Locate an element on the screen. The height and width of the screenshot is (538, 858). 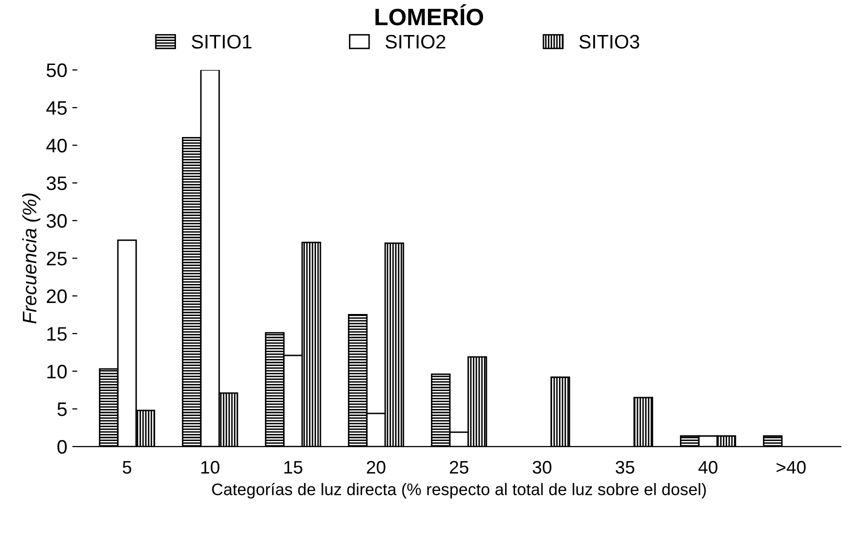
chart-title: LOMERÍO is located at coordinates (429, 15).